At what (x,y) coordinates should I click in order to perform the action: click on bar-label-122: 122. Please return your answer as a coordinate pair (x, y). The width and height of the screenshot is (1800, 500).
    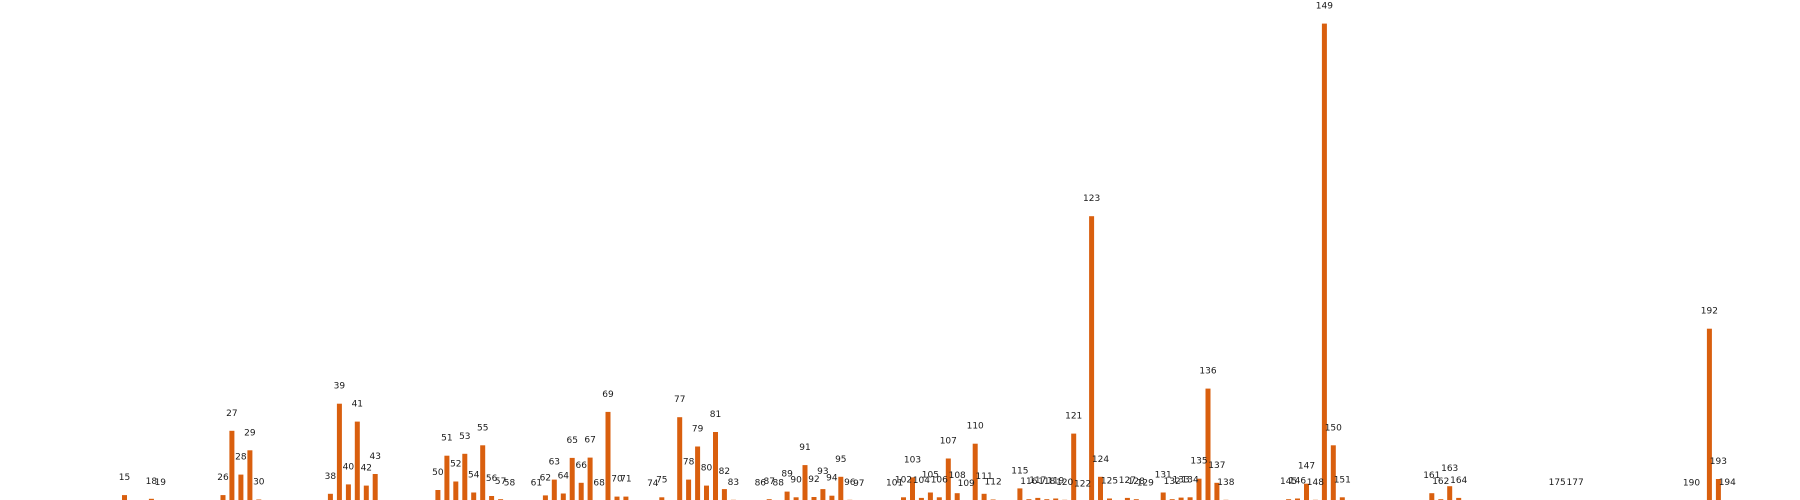
    Looking at the image, I should click on (1082, 484).